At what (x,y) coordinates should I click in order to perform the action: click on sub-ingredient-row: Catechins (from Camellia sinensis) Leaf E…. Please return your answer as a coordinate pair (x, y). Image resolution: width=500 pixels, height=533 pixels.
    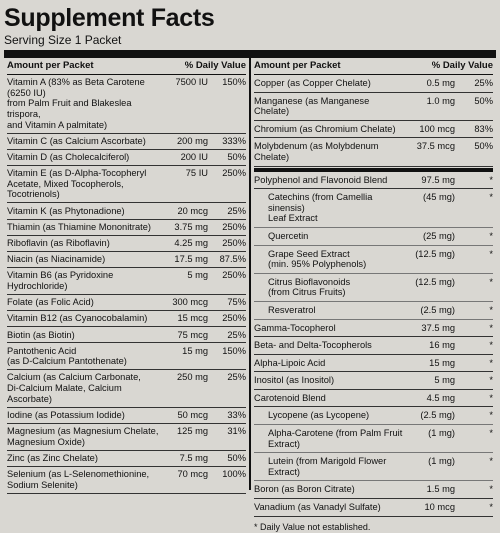
    Looking at the image, I should click on (373, 208).